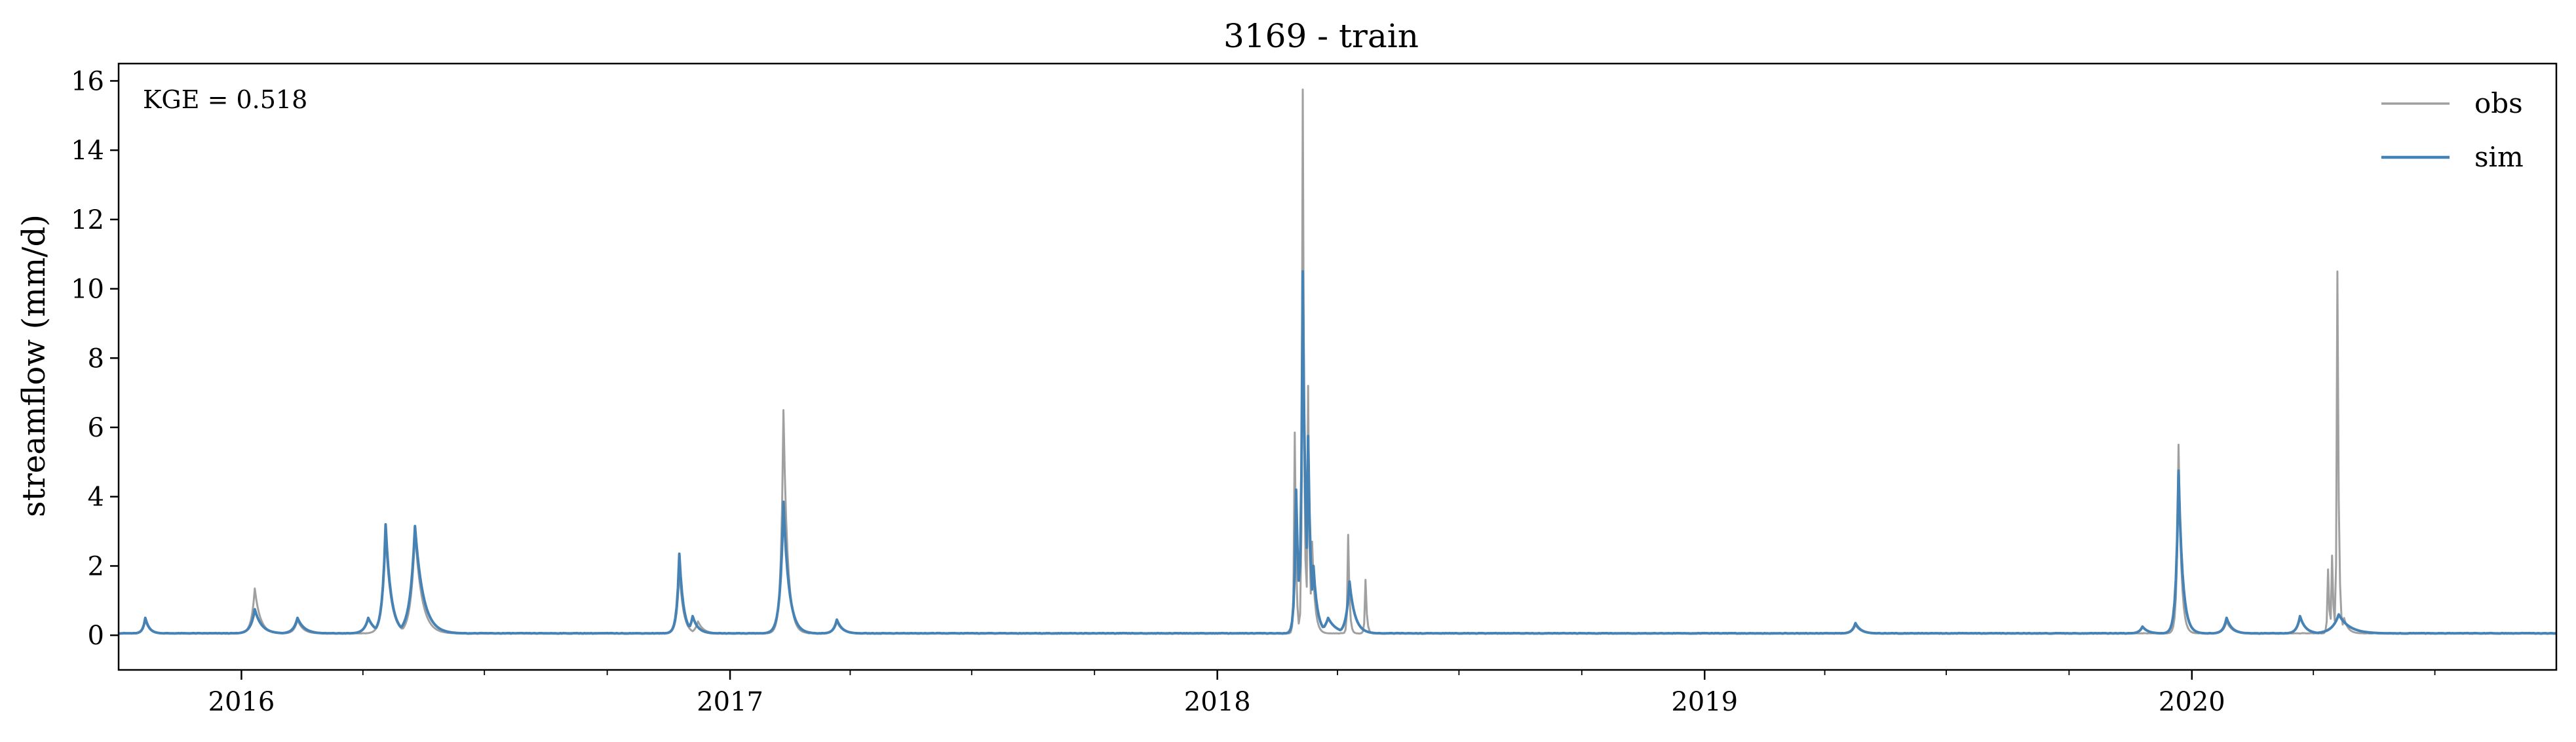 The height and width of the screenshot is (742, 2576). I want to click on x-tick-label: 2018, so click(1217, 702).